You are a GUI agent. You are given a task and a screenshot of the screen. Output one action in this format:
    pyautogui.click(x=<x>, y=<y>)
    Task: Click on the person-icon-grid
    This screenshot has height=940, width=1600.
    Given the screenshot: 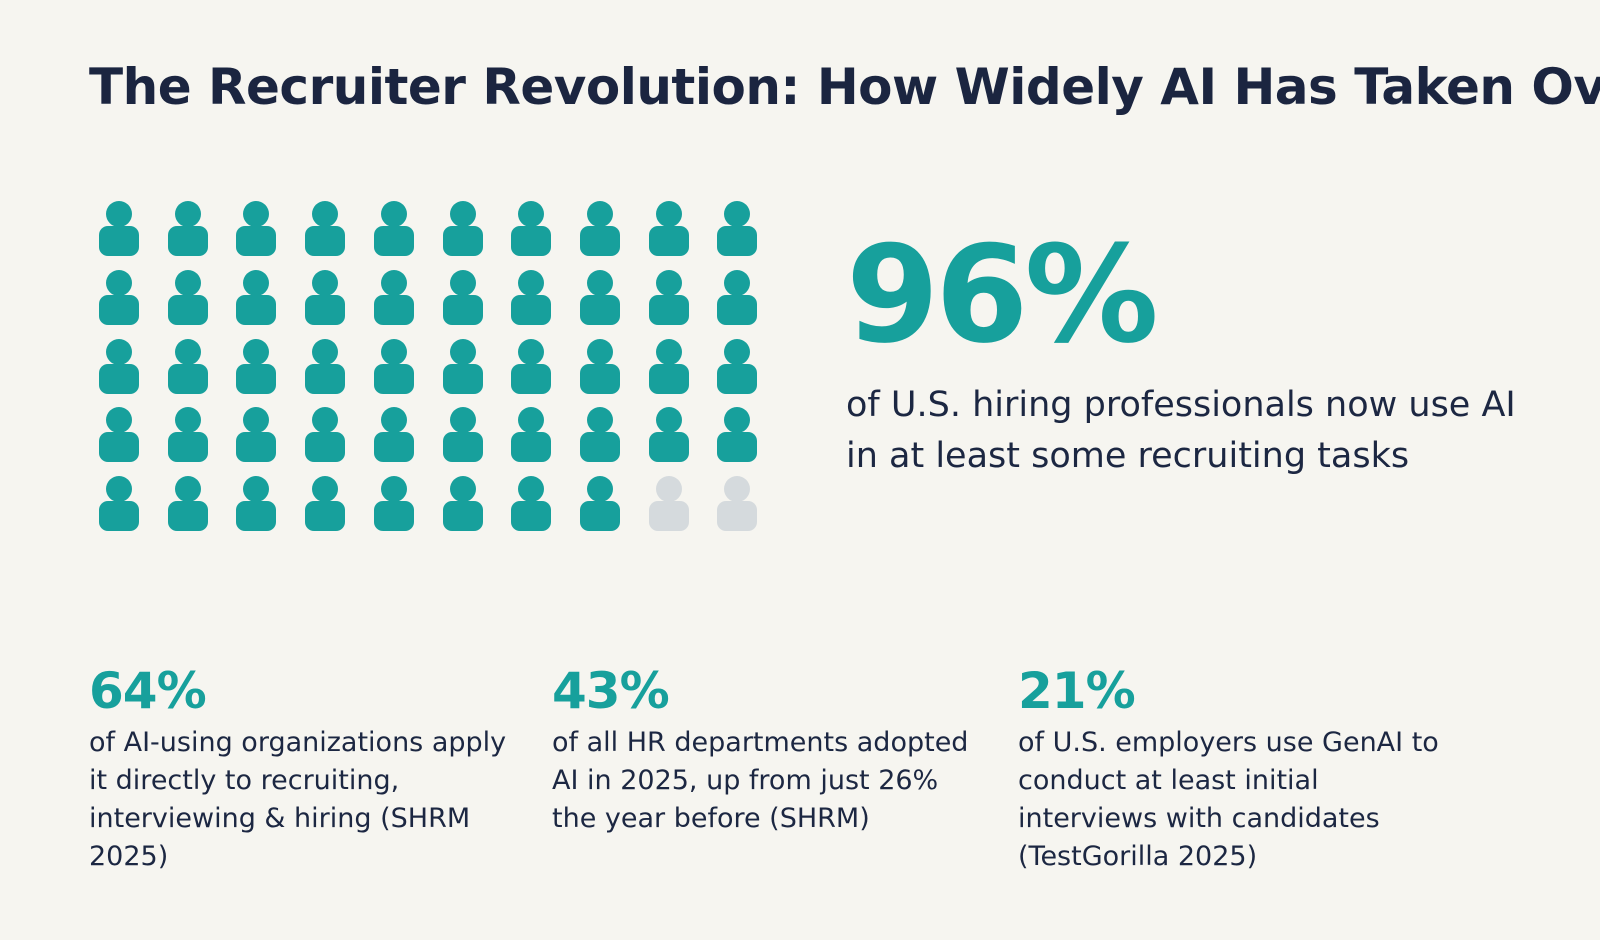 What is the action you would take?
    pyautogui.click(x=429, y=366)
    